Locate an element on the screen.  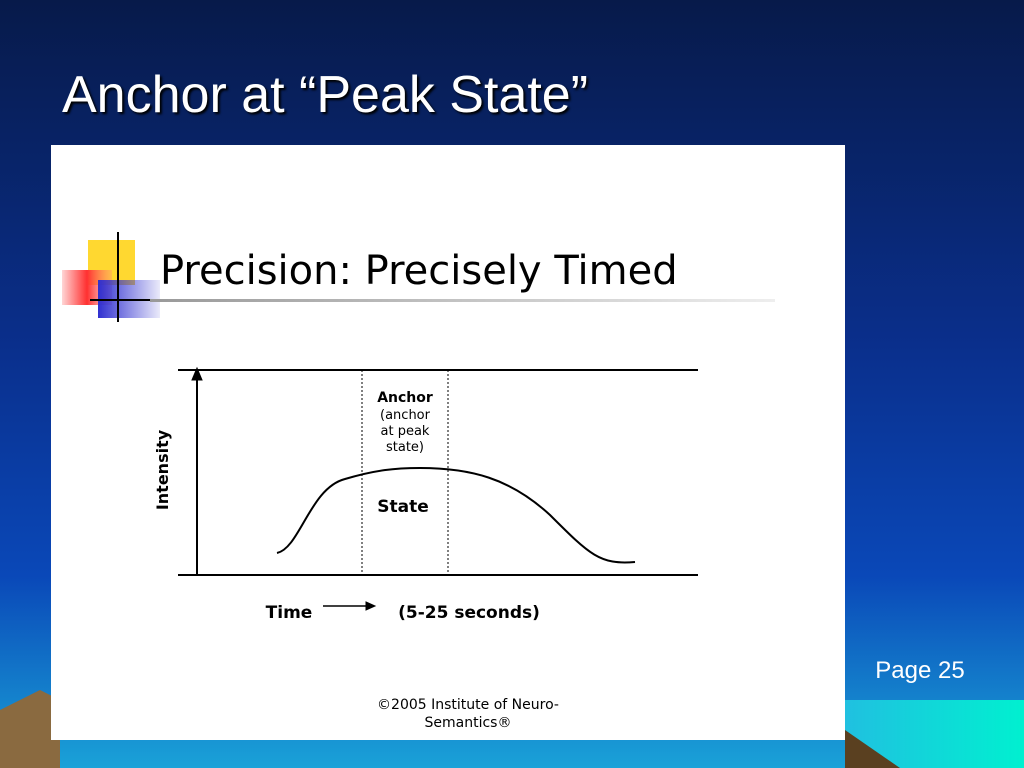
y-axis-label: Intensity is located at coordinates (162, 469).